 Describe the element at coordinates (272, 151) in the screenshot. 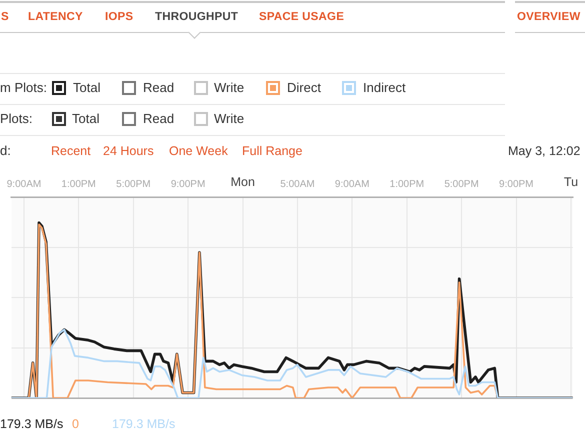

I see `text: Full Range` at that location.